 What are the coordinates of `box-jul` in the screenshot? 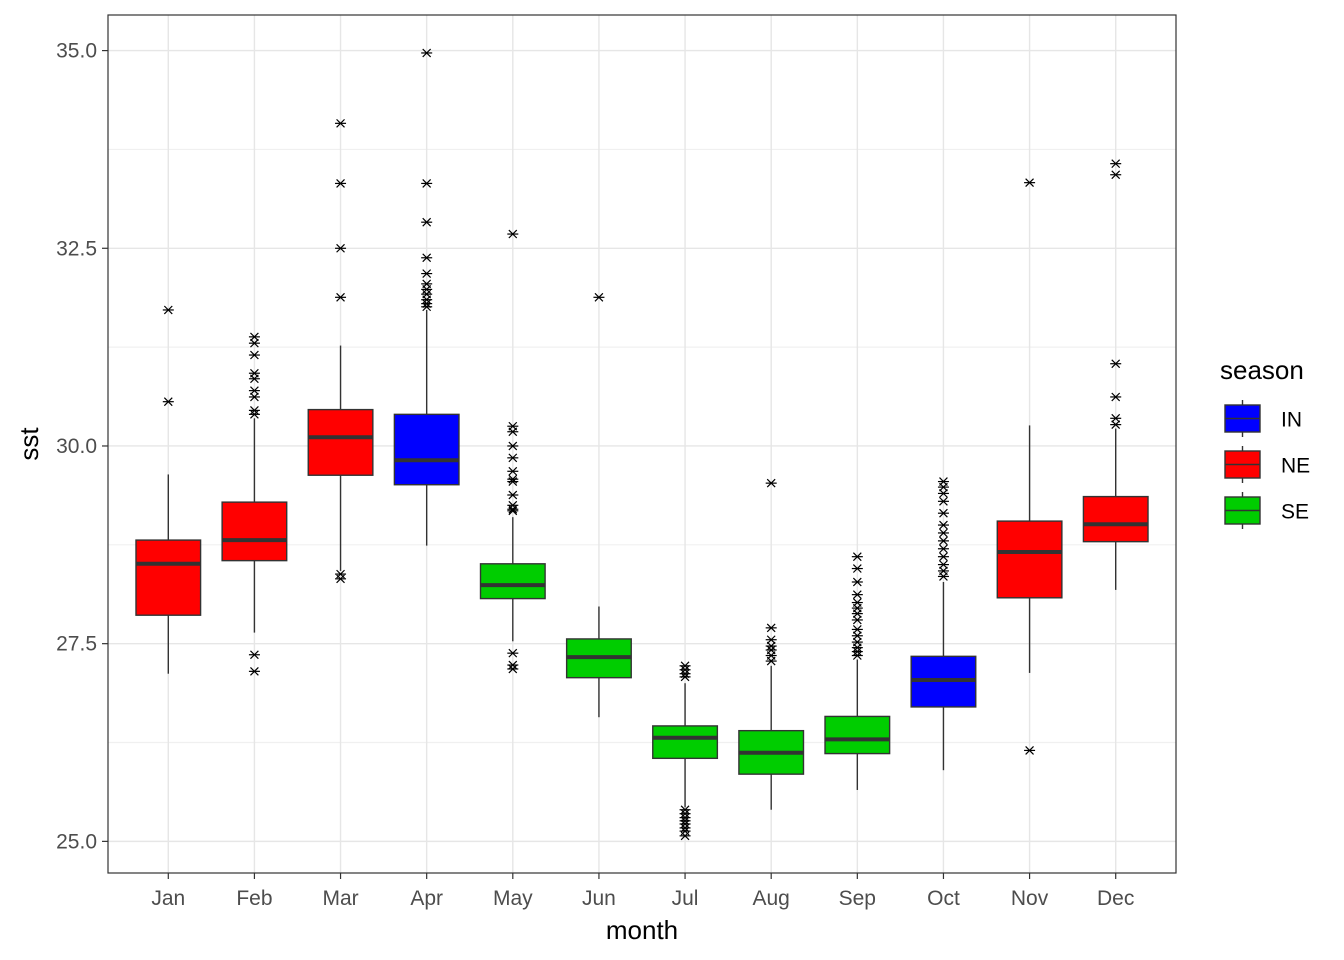 It's located at (685, 745).